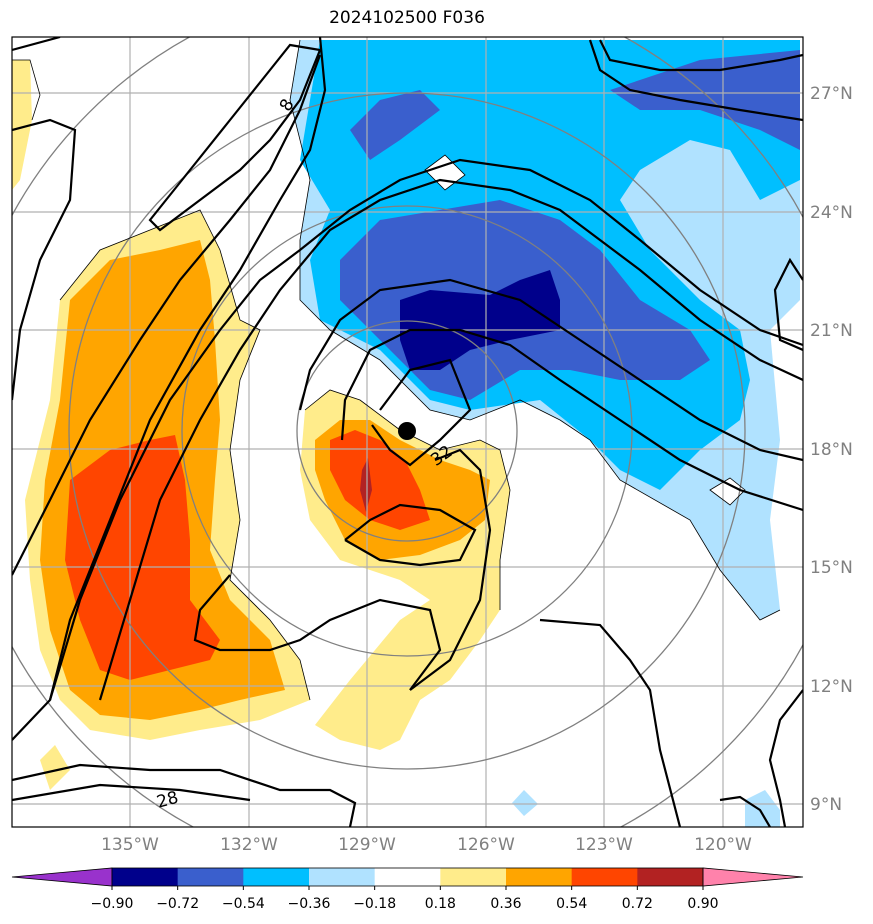 The height and width of the screenshot is (924, 873). I want to click on lon-label-126w: 126°W, so click(486, 845).